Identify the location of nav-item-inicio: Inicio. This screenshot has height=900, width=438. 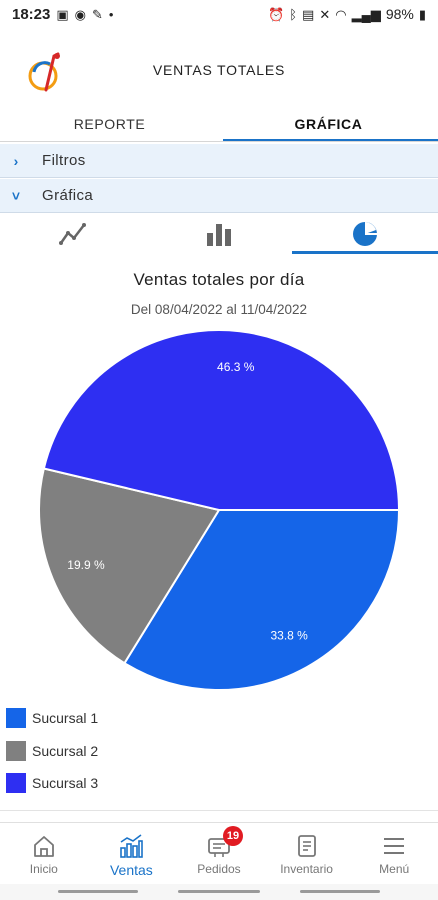
(44, 853).